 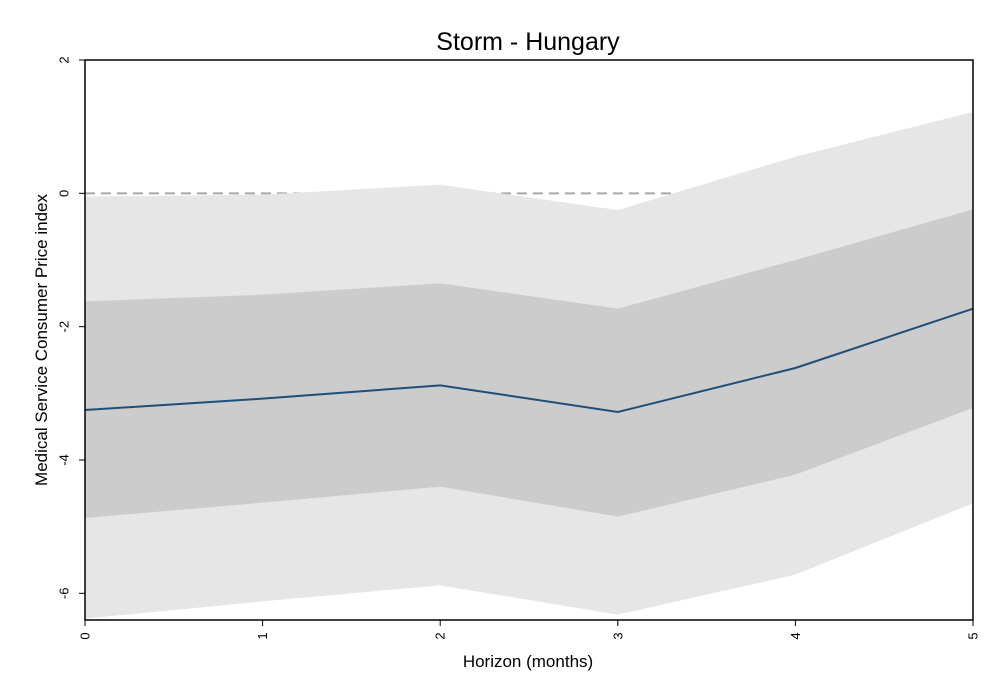 I want to click on y-tick-label: -4, so click(x=64, y=460).